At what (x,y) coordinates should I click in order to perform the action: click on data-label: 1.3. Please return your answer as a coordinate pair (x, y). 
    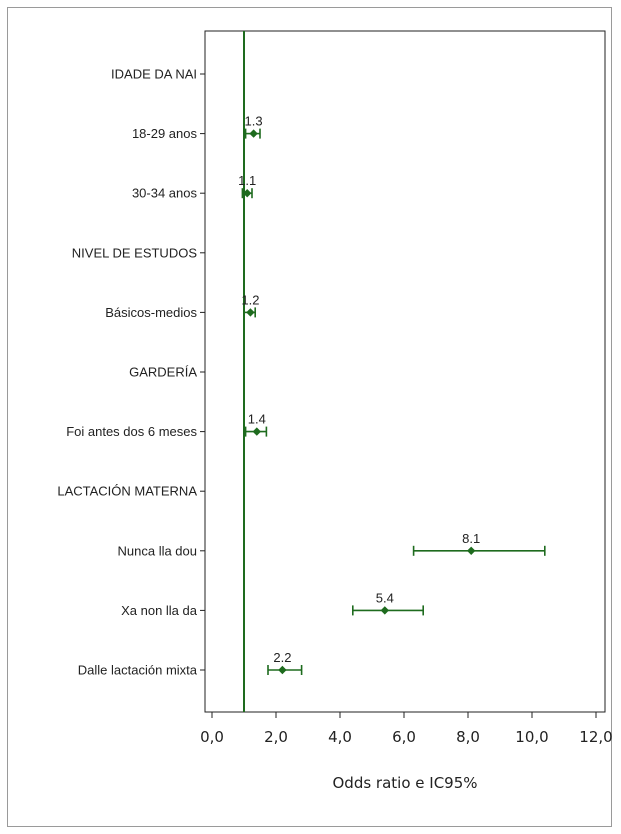
    Looking at the image, I should click on (254, 121).